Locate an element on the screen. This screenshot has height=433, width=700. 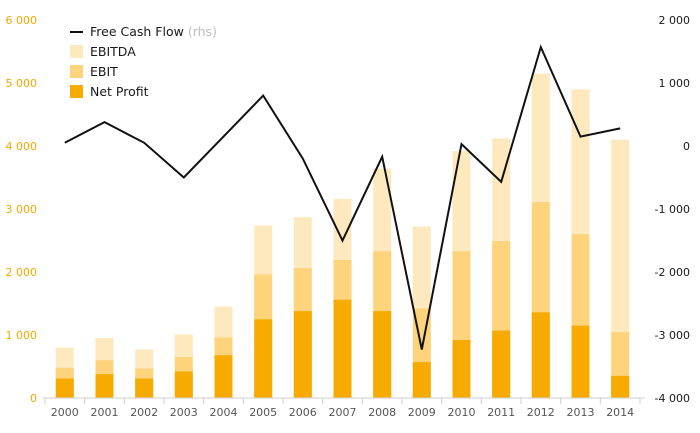
bar-net-profit-2002 is located at coordinates (144, 388).